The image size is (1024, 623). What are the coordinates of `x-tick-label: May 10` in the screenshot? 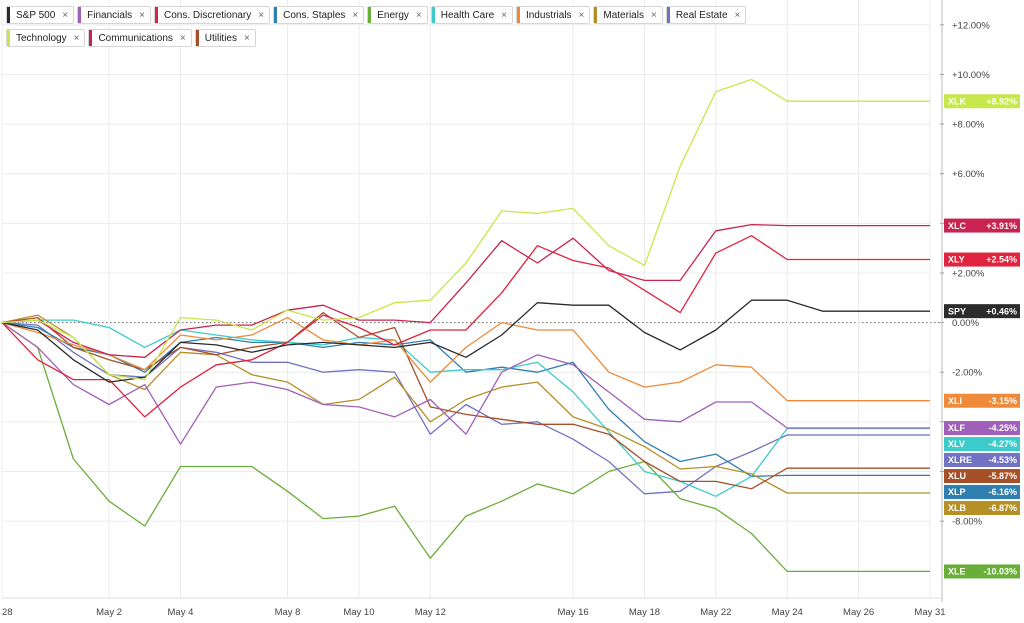 It's located at (358, 612).